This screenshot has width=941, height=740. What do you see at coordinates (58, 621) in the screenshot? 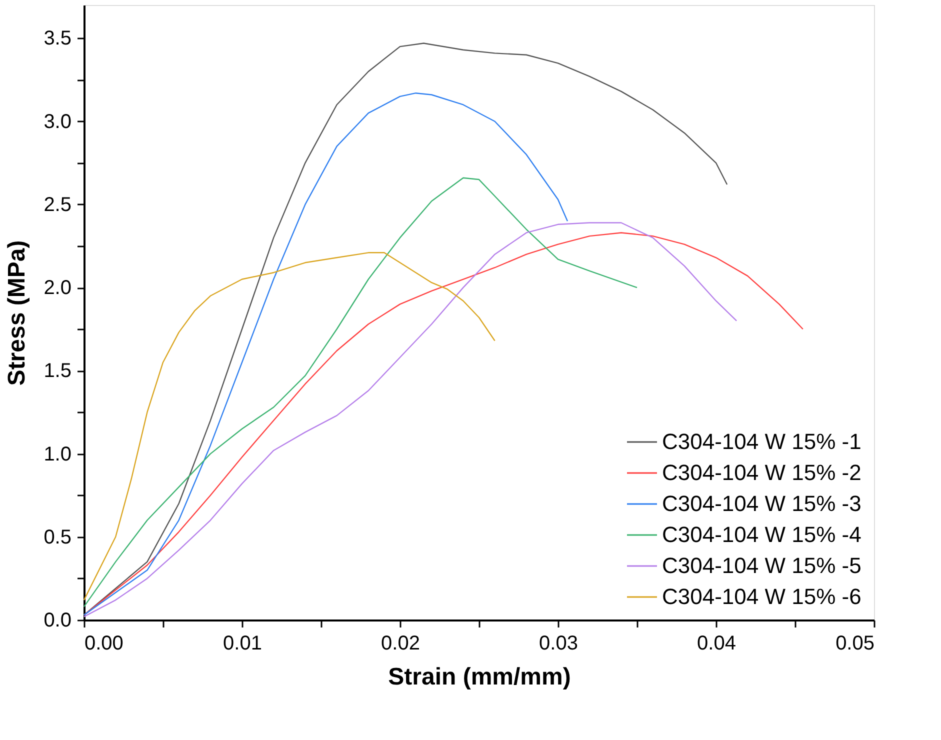
I see `y-tick-label: 0.0` at bounding box center [58, 621].